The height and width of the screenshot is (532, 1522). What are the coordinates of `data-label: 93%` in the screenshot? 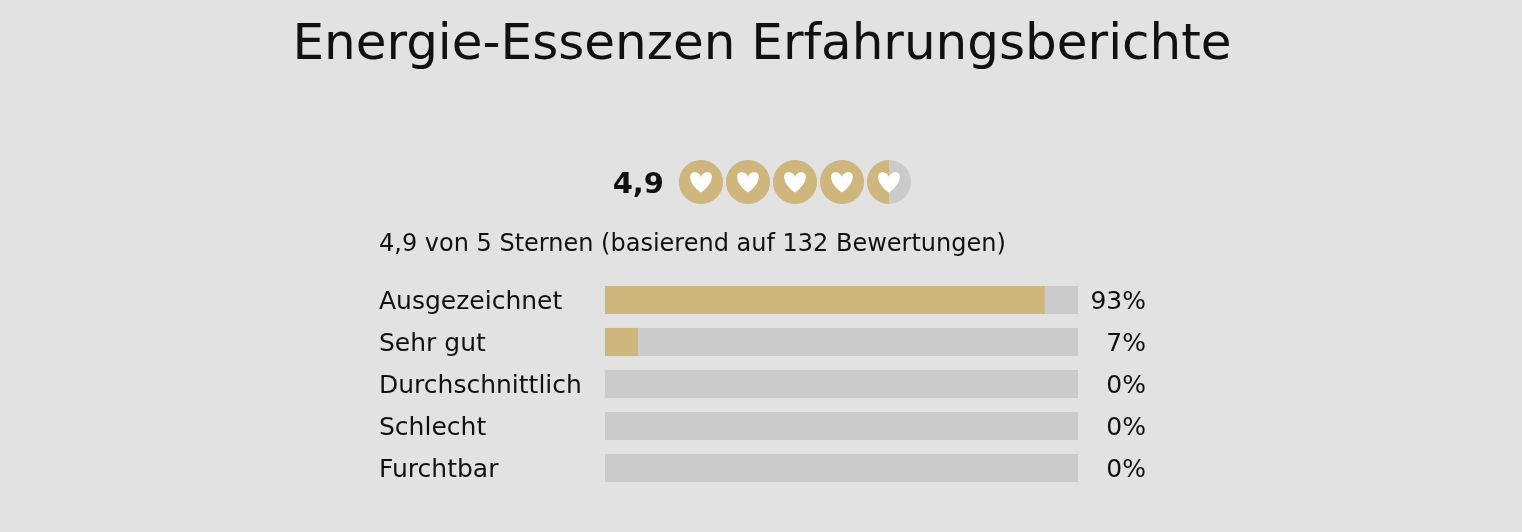 It's located at (1118, 300).